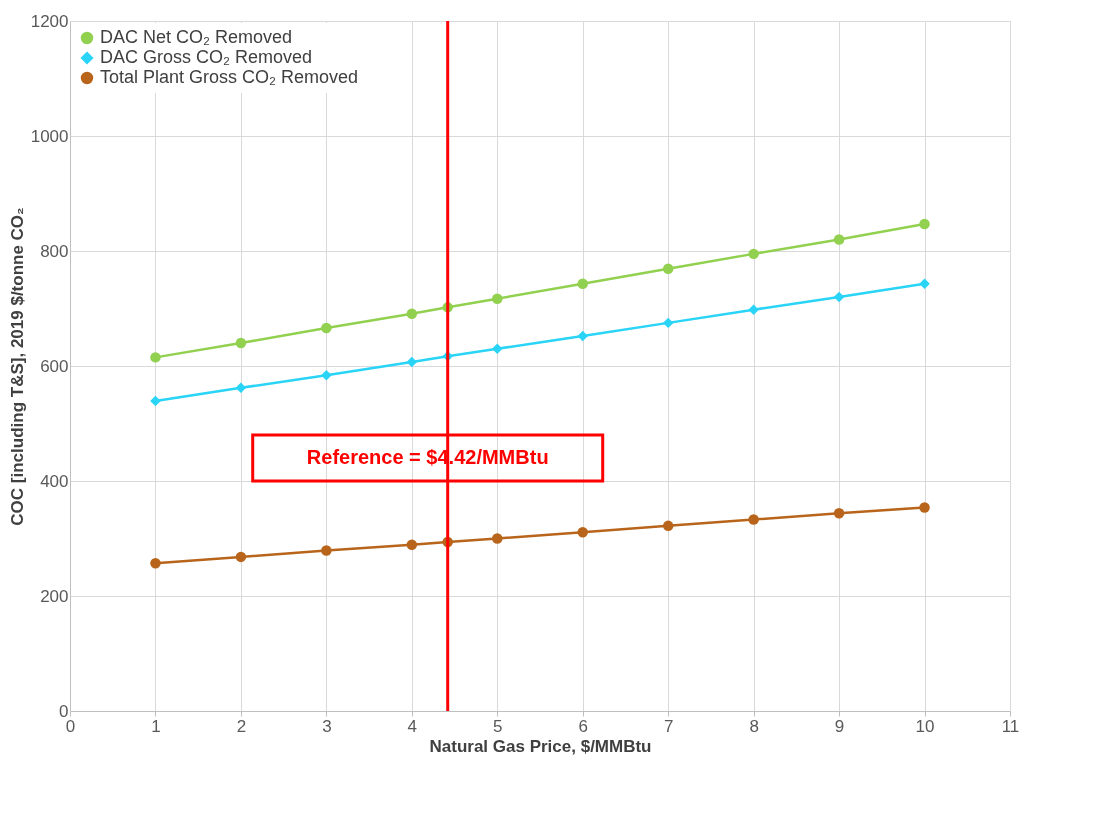 The width and height of the screenshot is (1094, 815). Describe the element at coordinates (206, 57) in the screenshot. I see `legend-label: DAC Gross CO₂ Removed` at that location.